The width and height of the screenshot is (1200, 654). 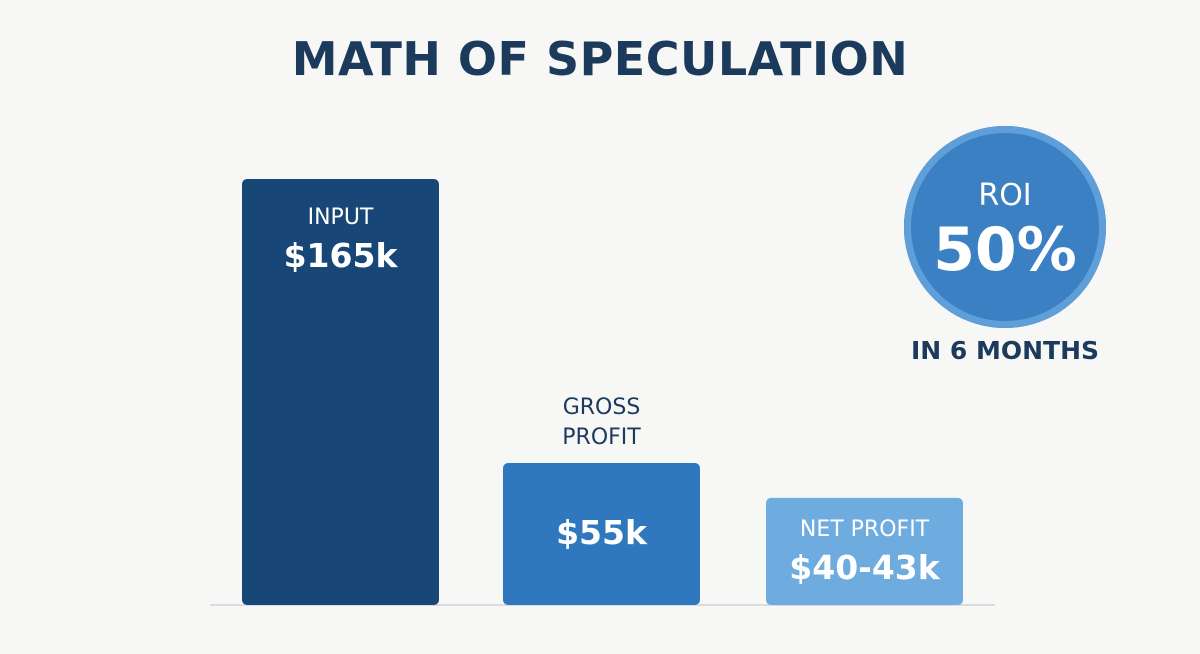 What do you see at coordinates (340, 392) in the screenshot?
I see `bar-input` at bounding box center [340, 392].